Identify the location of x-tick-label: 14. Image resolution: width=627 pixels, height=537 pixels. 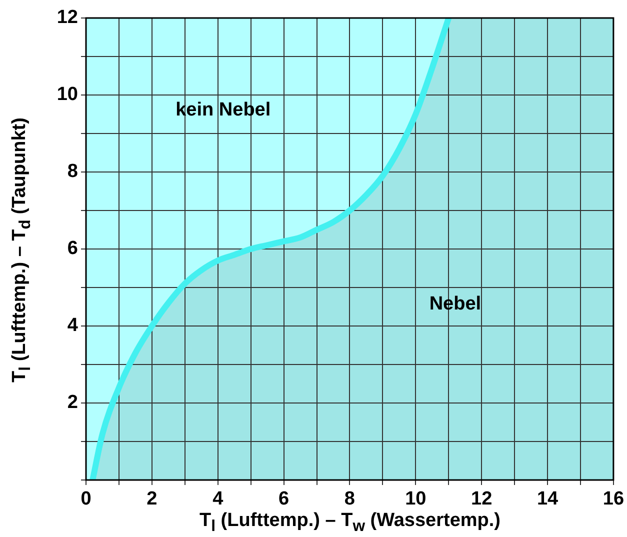
(547, 499).